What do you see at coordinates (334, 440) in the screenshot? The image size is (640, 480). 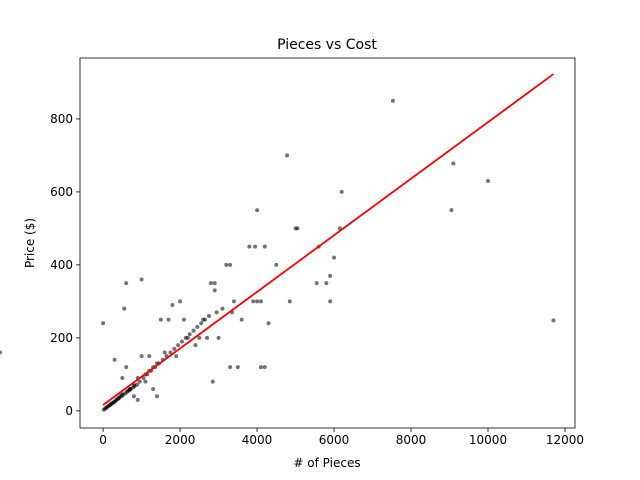 I see `x-tick-label: 6000` at bounding box center [334, 440].